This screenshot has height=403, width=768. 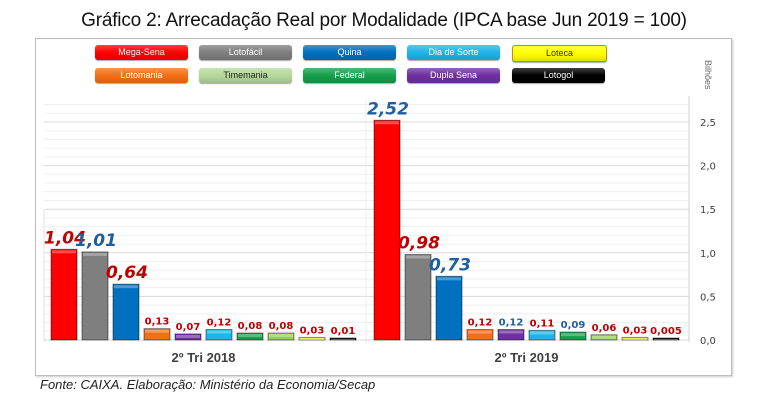 I want to click on bar-dia-de-sorte-2019, so click(x=542, y=335).